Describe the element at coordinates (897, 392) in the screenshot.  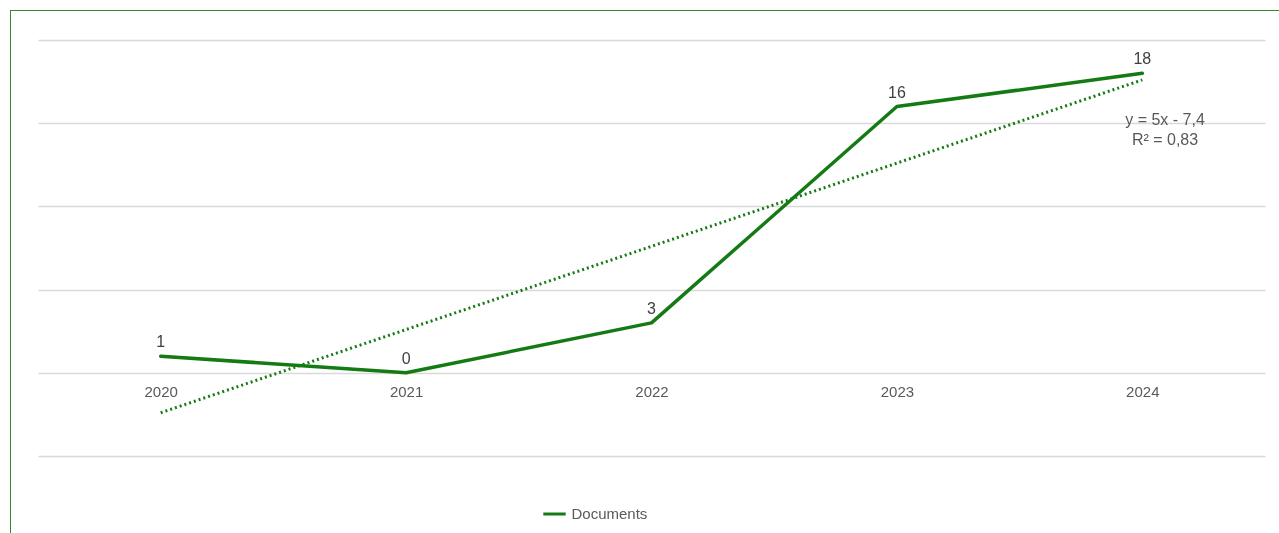
I see `x-tick-label: 2023` at that location.